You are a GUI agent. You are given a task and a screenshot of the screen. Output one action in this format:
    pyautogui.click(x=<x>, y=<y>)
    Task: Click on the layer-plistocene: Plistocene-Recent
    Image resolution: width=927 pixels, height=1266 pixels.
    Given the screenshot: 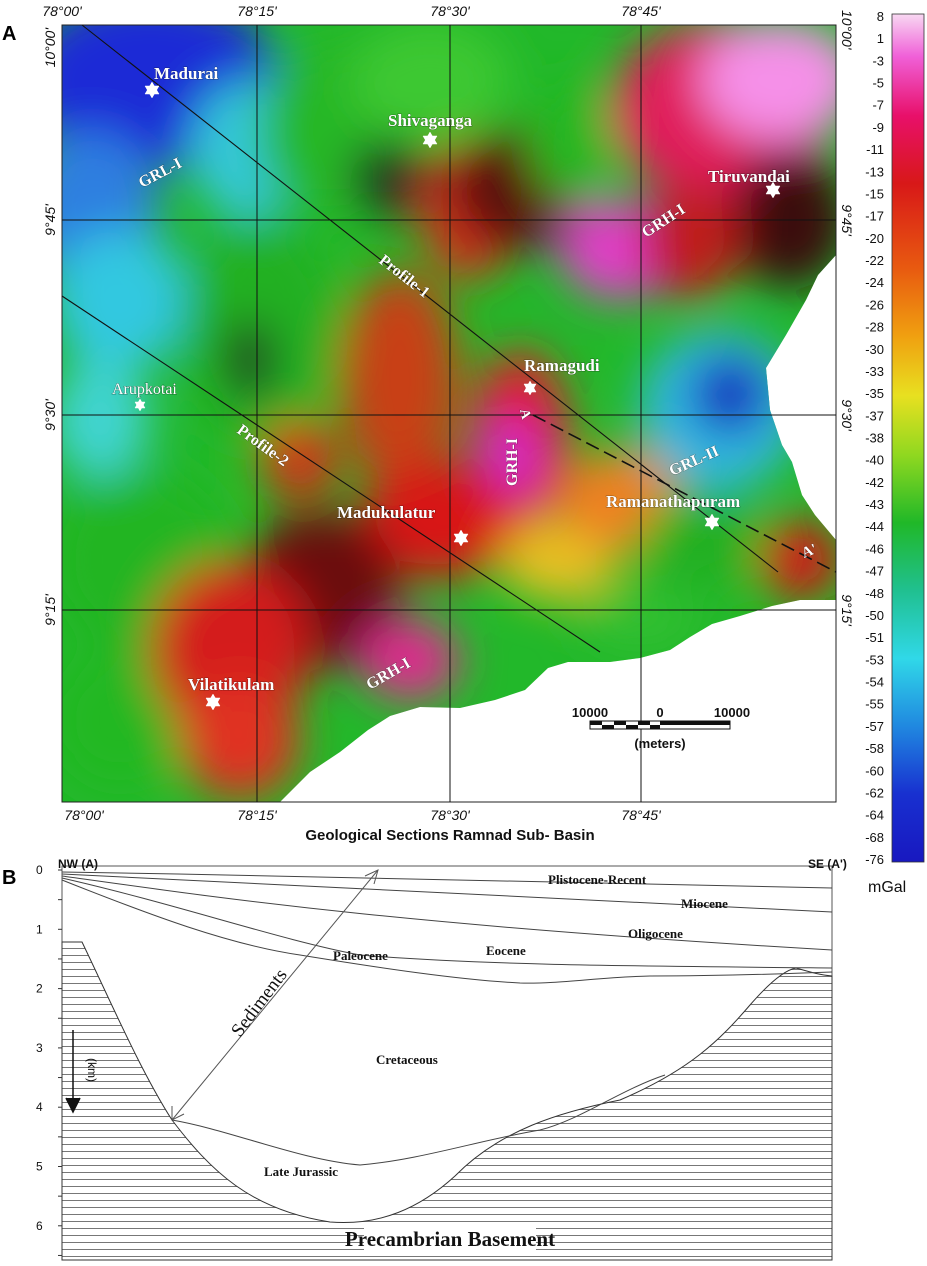 What is the action you would take?
    pyautogui.click(x=597, y=879)
    